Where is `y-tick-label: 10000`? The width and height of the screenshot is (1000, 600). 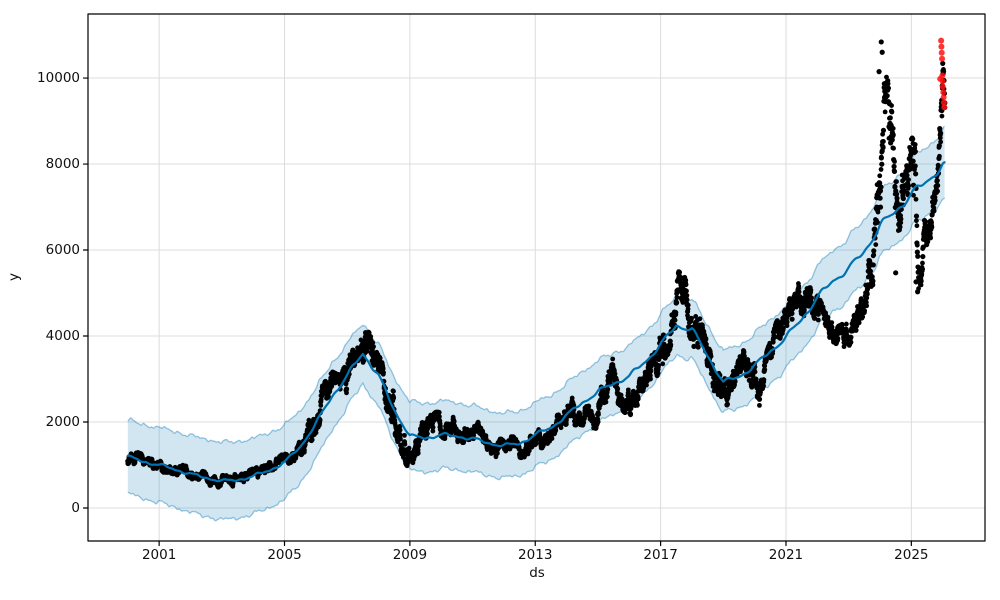 y-tick-label: 10000 is located at coordinates (58, 78).